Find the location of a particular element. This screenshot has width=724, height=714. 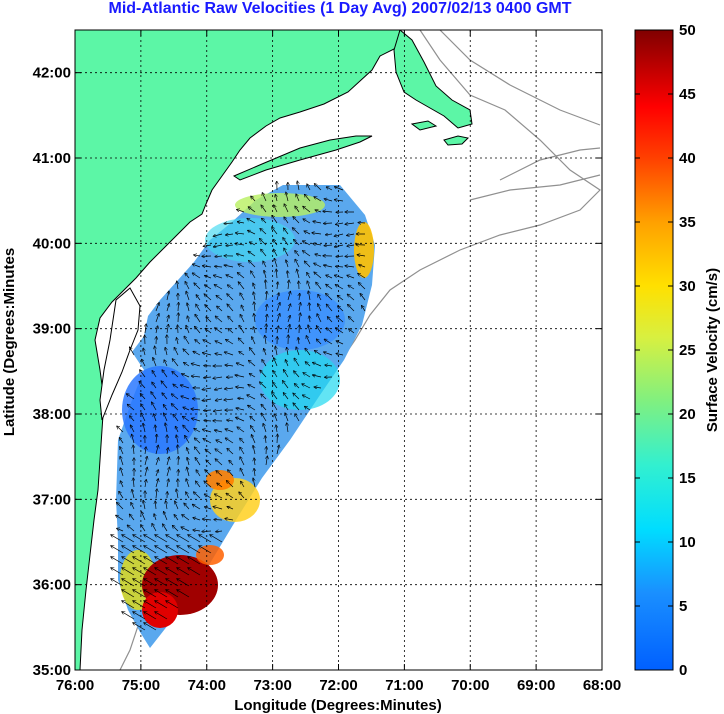

colorbar-tick-label: 15 is located at coordinates (687, 478).